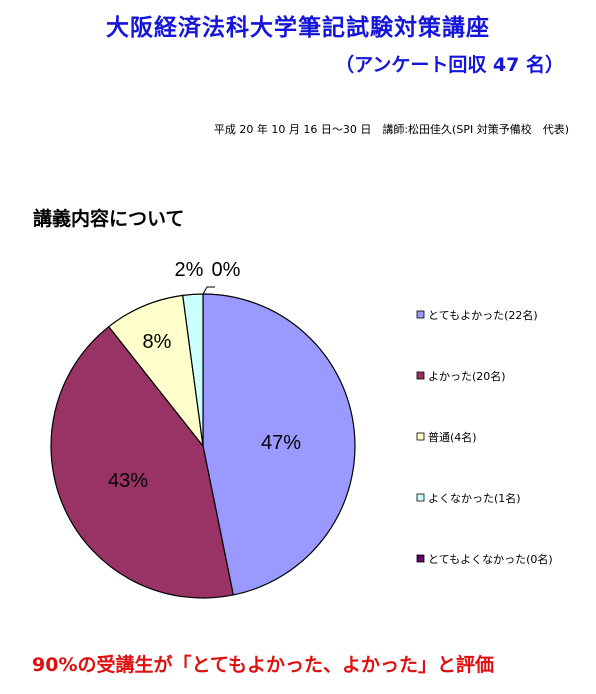  Describe the element at coordinates (449, 65) in the screenshot. I see `page-subtitle: （アンケート回収 47 名）` at that location.